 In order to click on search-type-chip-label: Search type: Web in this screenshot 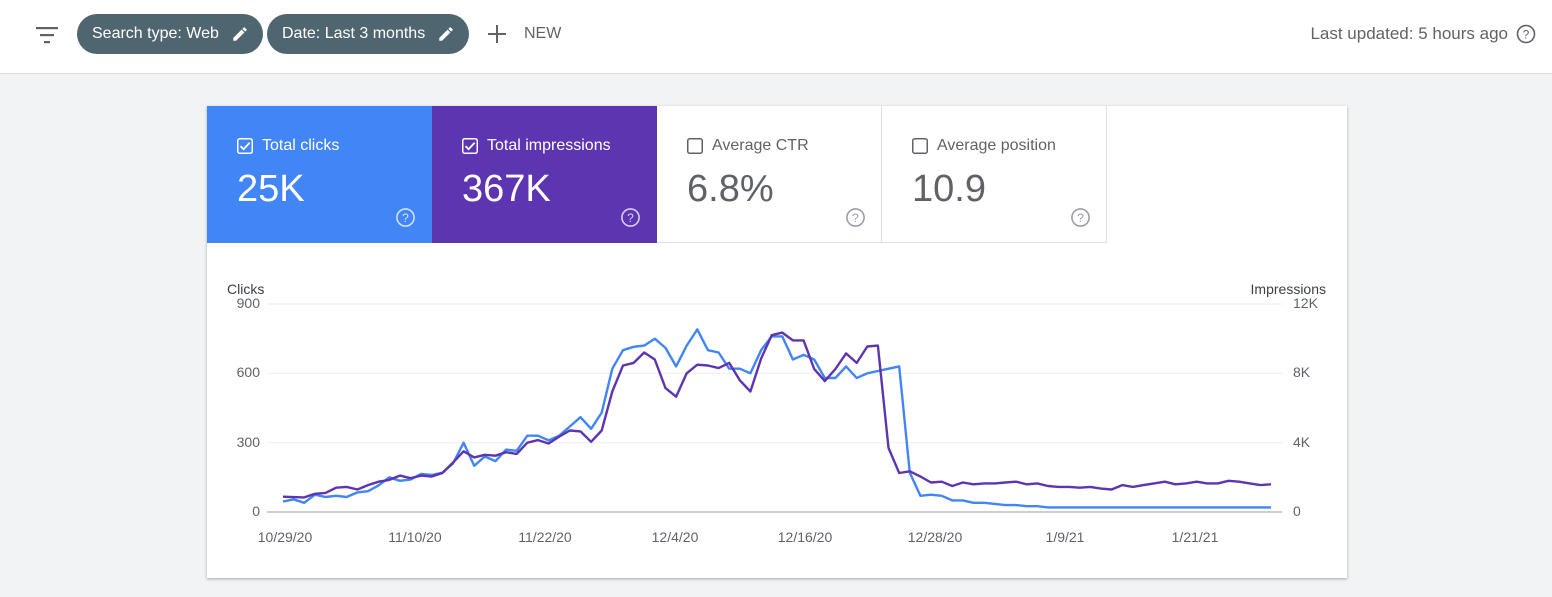, I will do `click(155, 33)`.